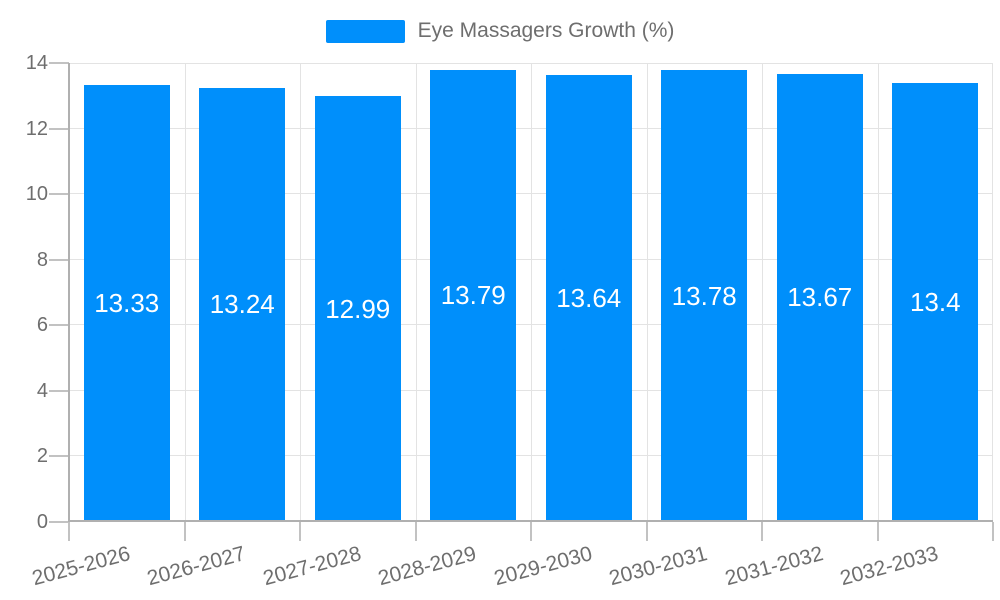 The width and height of the screenshot is (1000, 600). What do you see at coordinates (42, 259) in the screenshot?
I see `y-axis-tick-label: 8` at bounding box center [42, 259].